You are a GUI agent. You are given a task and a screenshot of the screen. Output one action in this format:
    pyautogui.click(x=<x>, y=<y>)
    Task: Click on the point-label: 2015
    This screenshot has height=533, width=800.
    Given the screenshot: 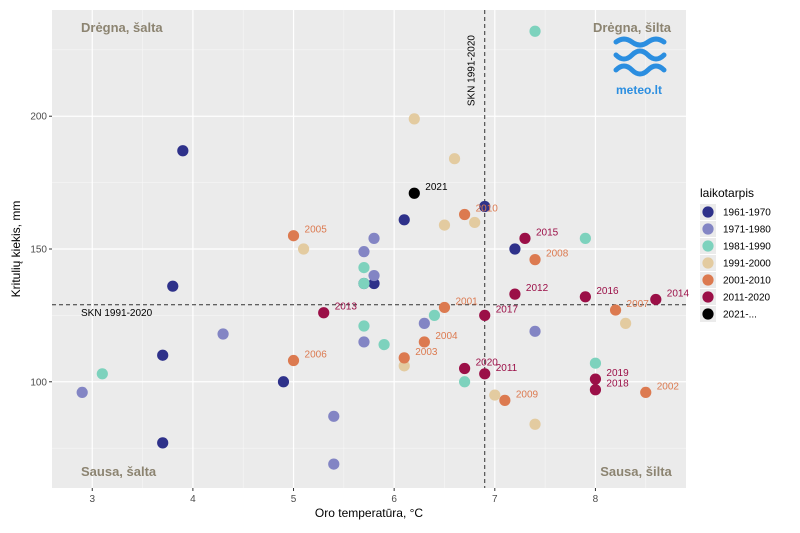 What is the action you would take?
    pyautogui.click(x=547, y=232)
    